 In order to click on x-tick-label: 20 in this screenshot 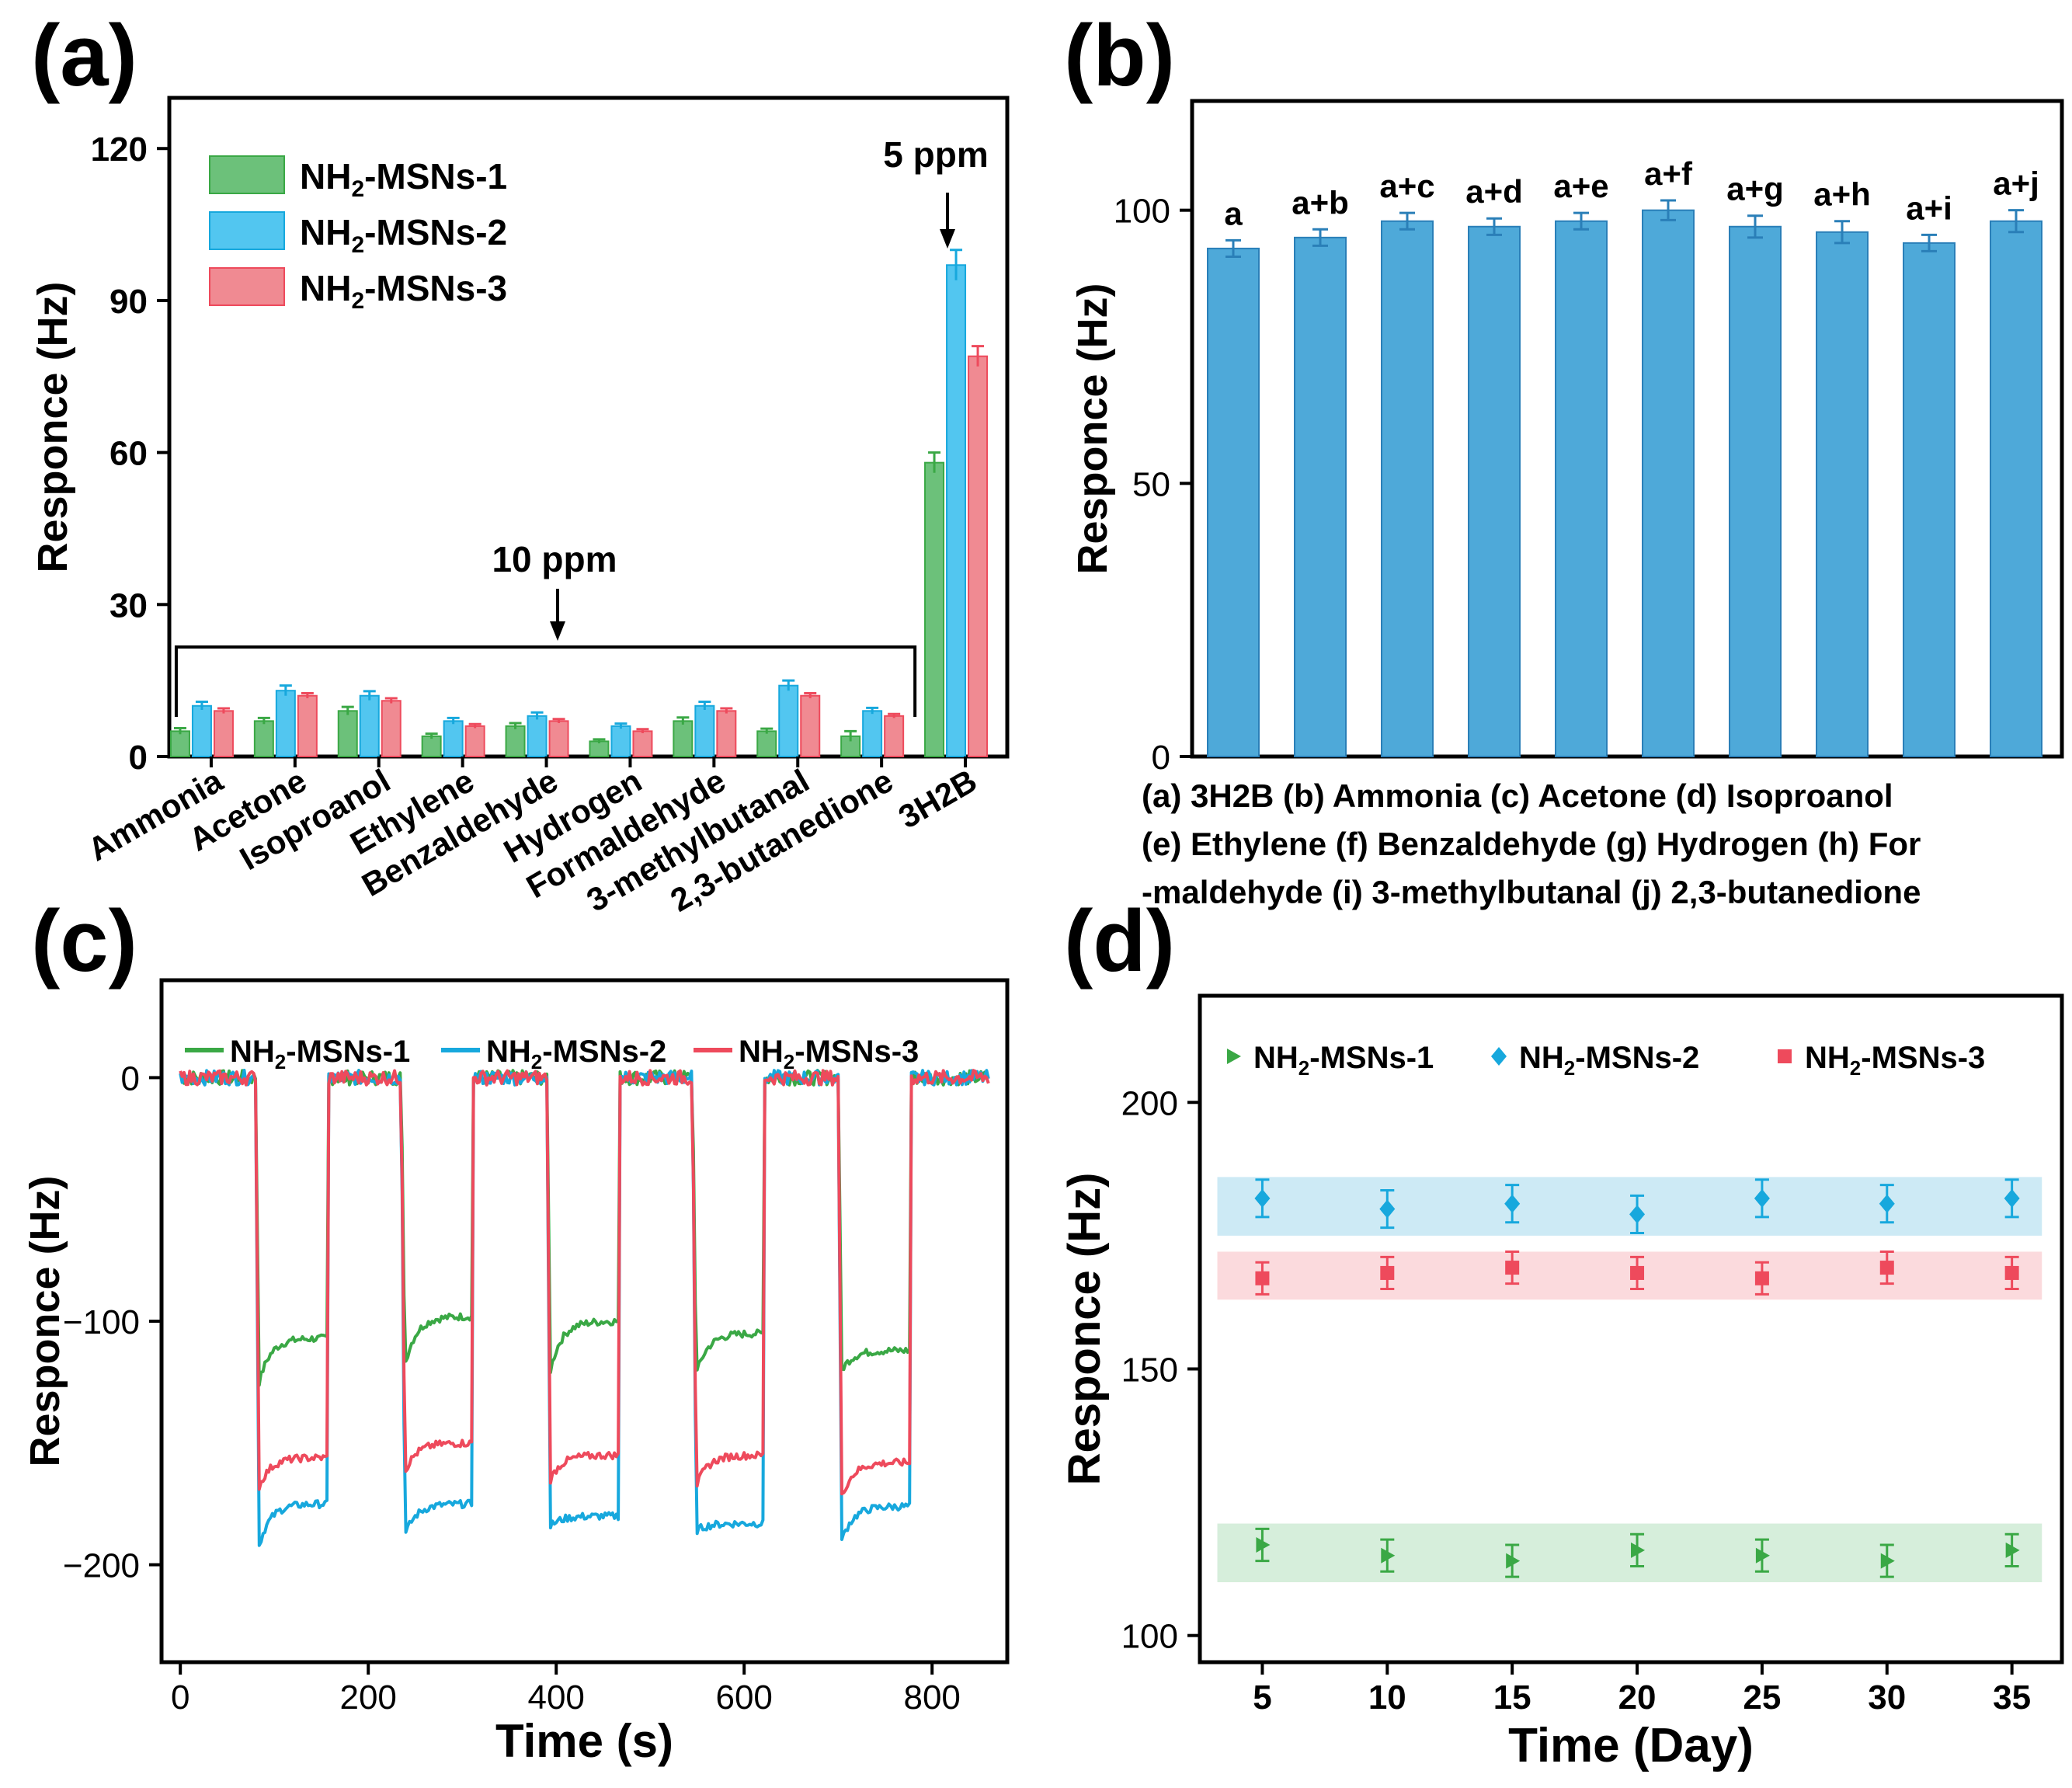, I will do `click(1638, 1697)`.